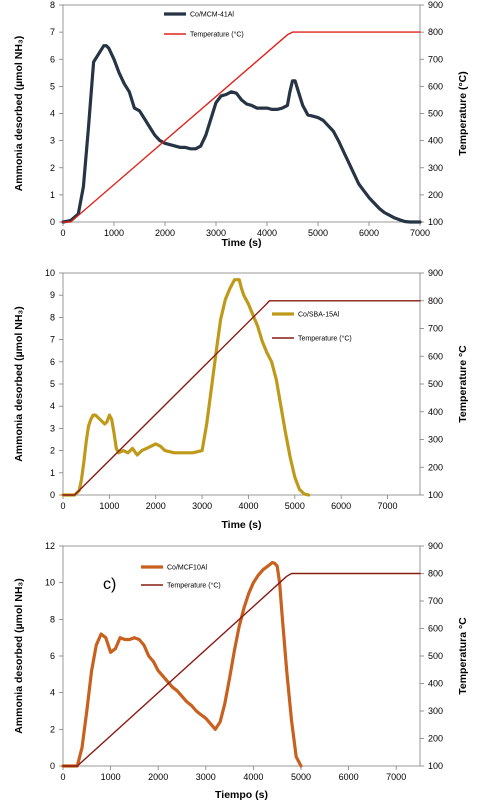 The width and height of the screenshot is (486, 804). I want to click on x-tick-label: 3000, so click(202, 506).